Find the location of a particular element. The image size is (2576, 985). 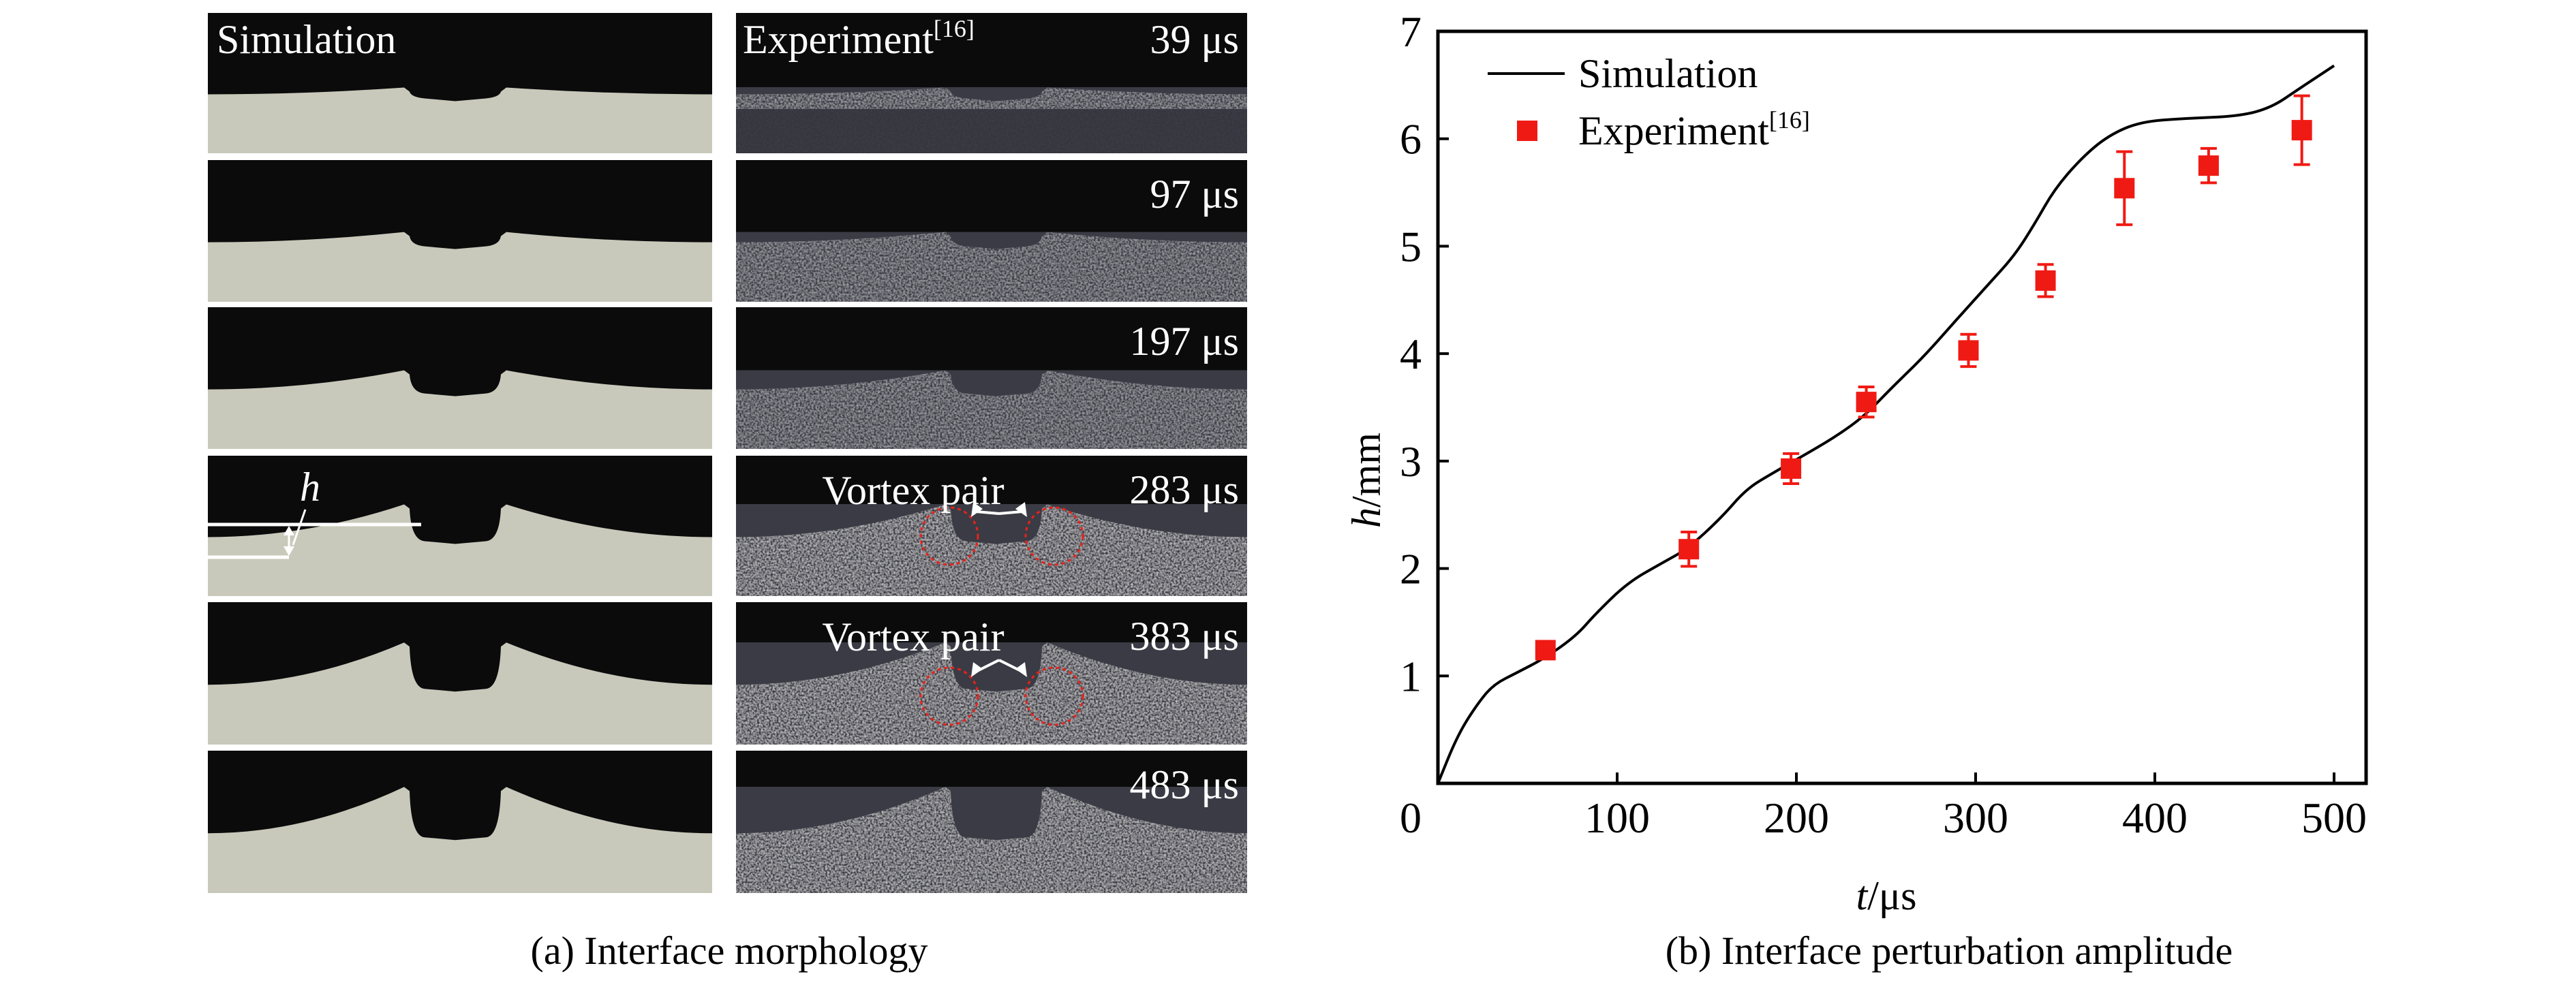

time-label: 197 μs is located at coordinates (1184, 341).